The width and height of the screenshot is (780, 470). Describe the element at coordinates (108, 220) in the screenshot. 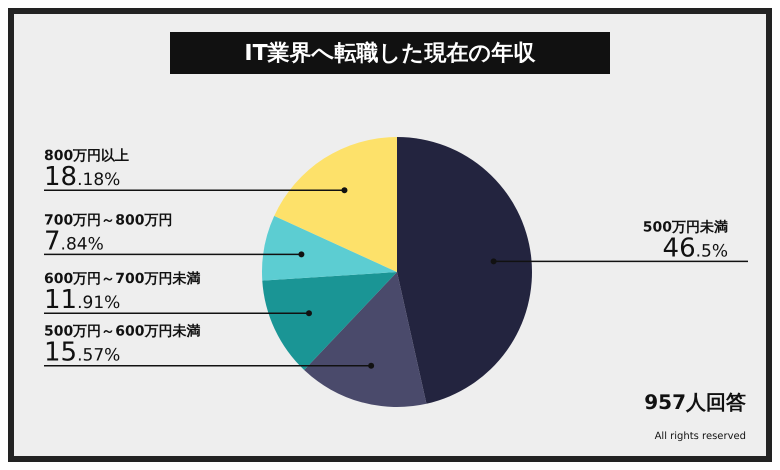

I see `slice-label: 700万円～800万円` at that location.